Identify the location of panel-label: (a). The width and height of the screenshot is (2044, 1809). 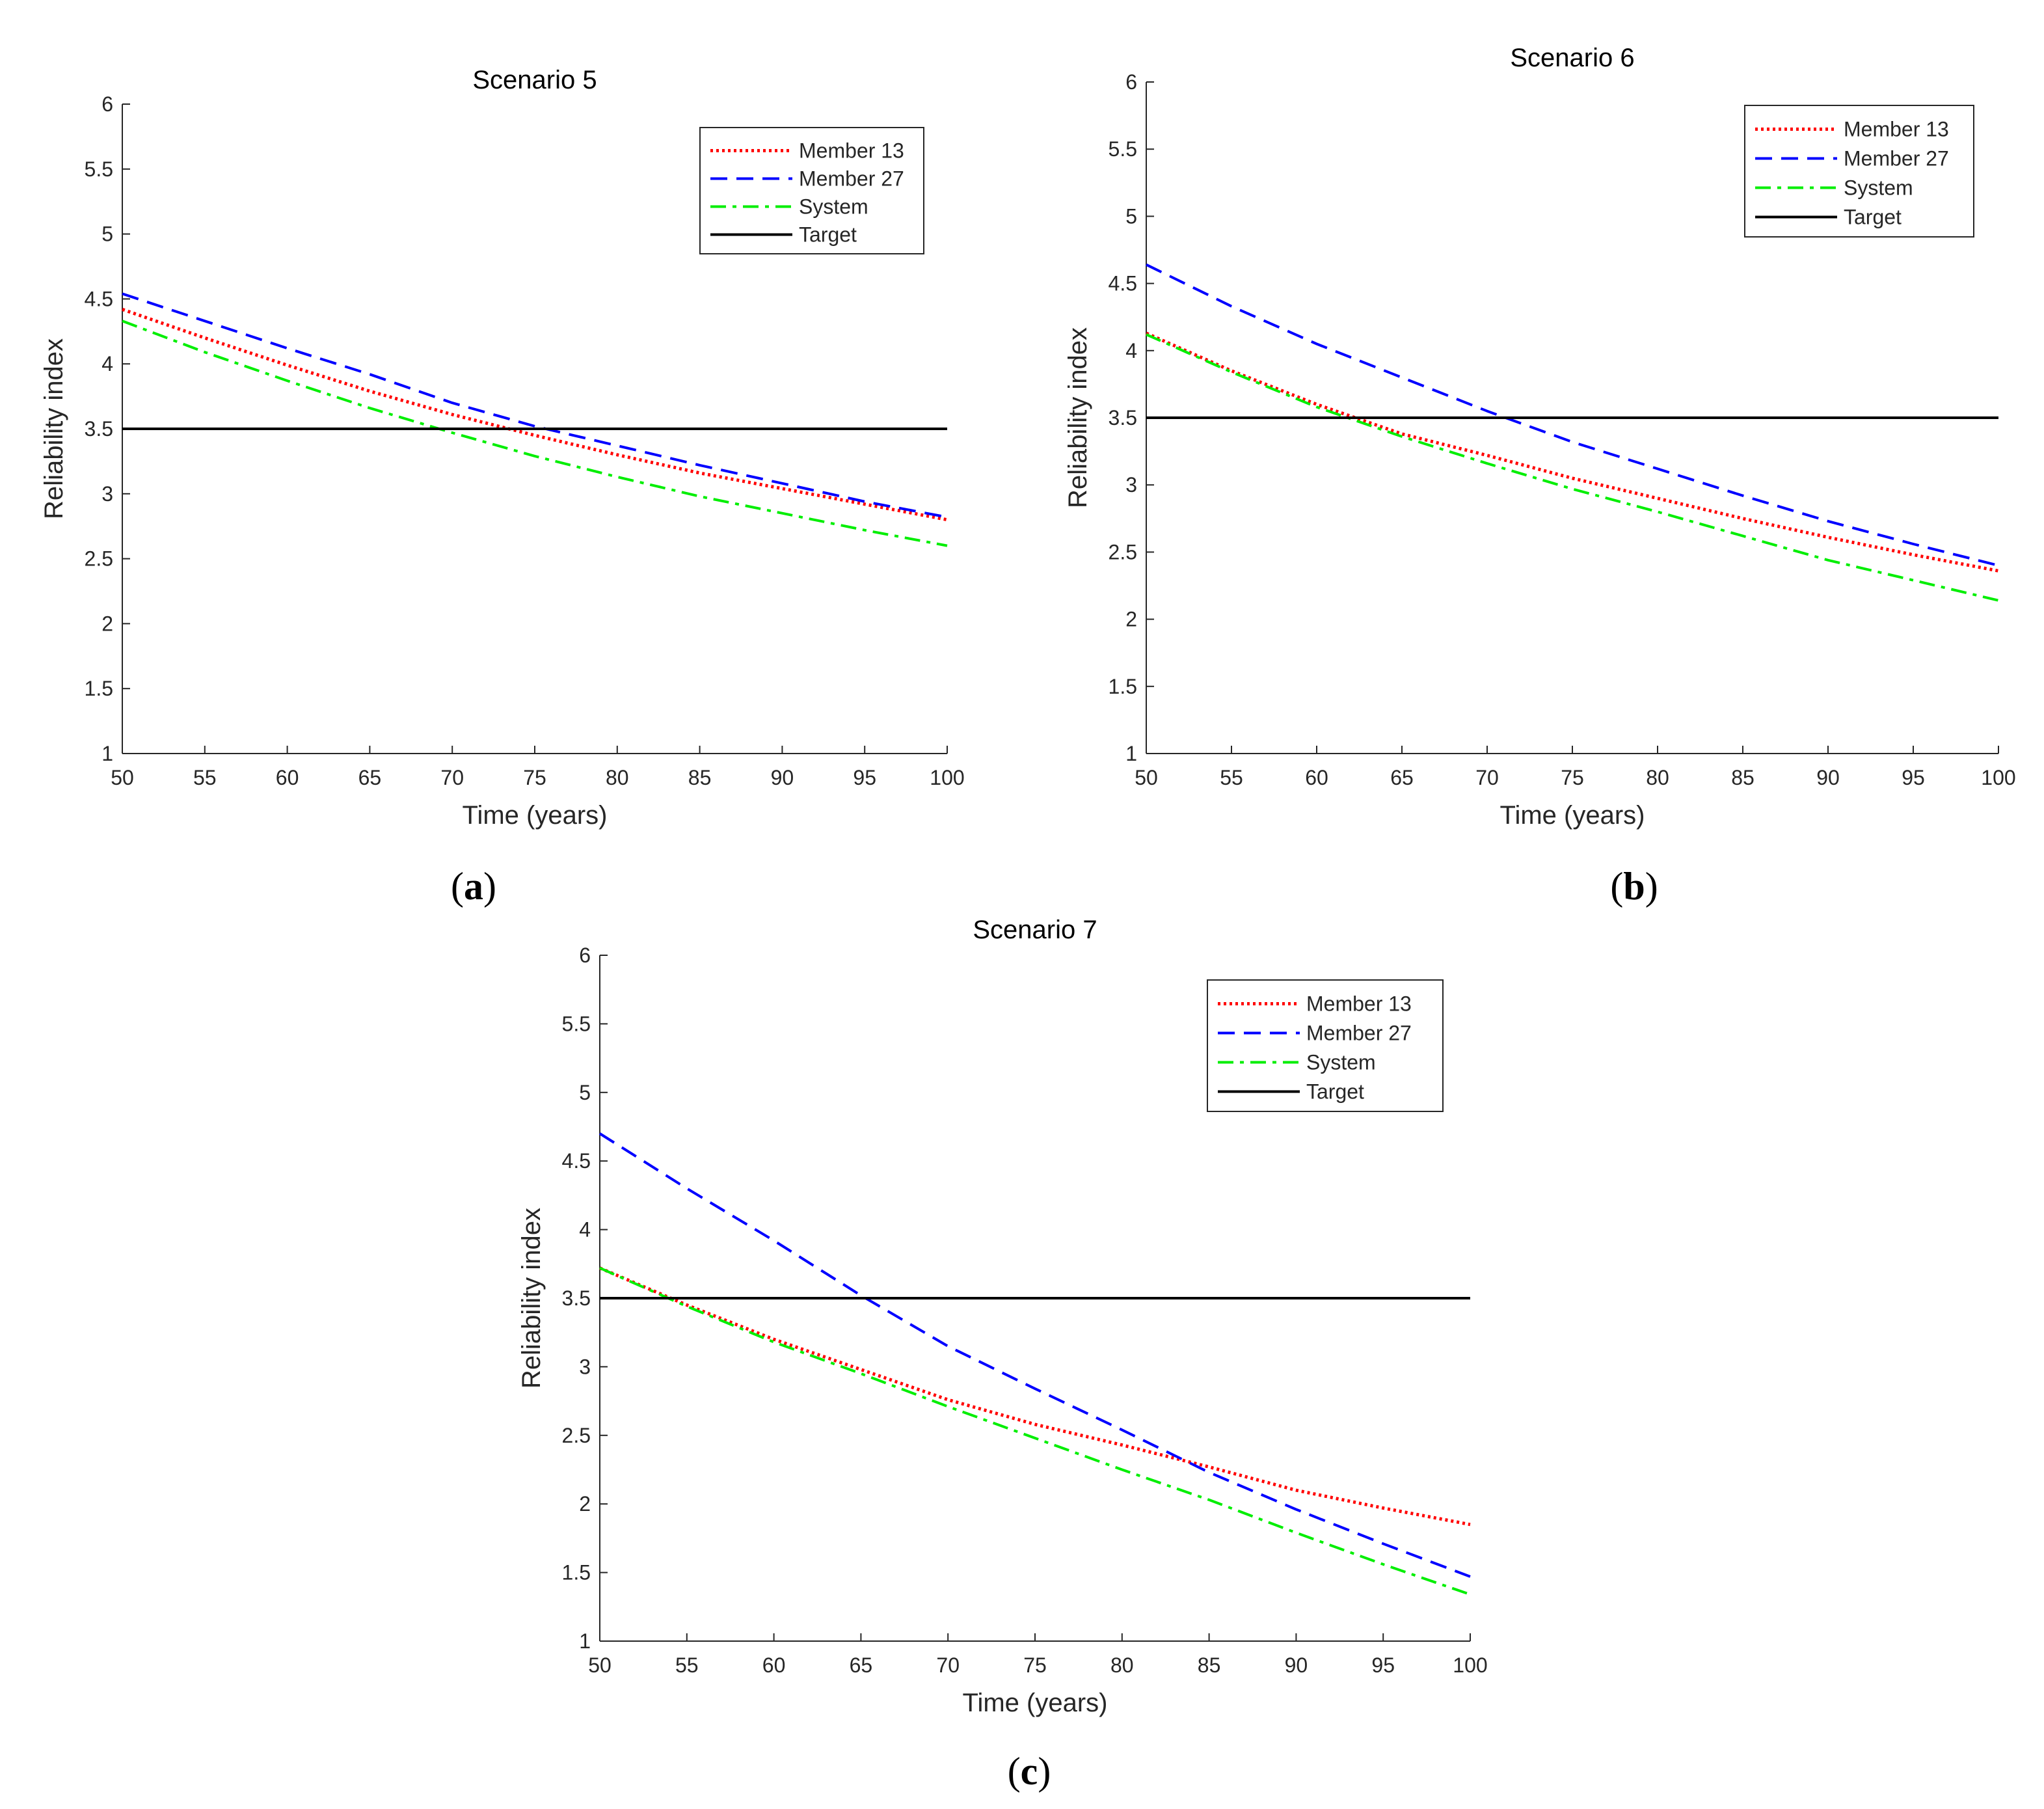
(474, 886).